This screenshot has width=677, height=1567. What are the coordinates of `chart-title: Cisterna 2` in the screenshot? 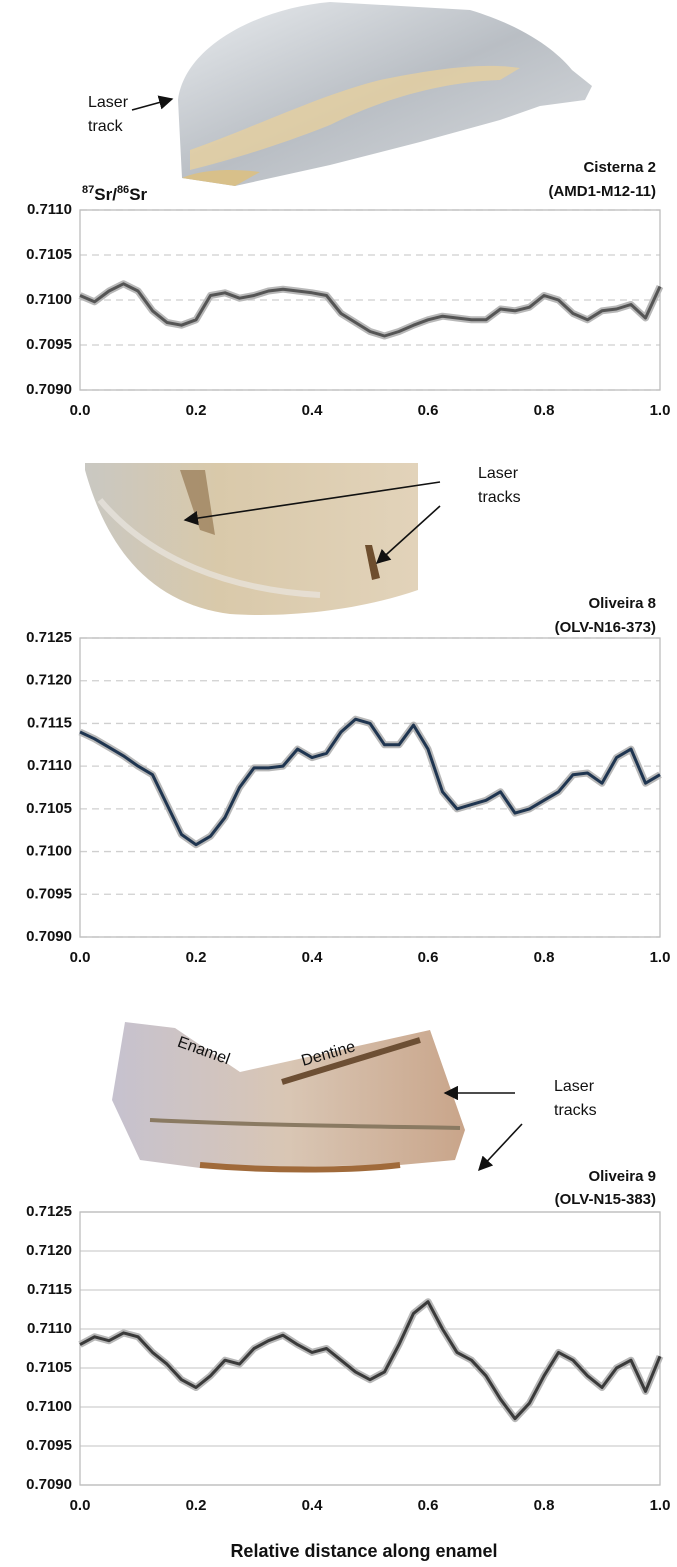 It's located at (619, 167).